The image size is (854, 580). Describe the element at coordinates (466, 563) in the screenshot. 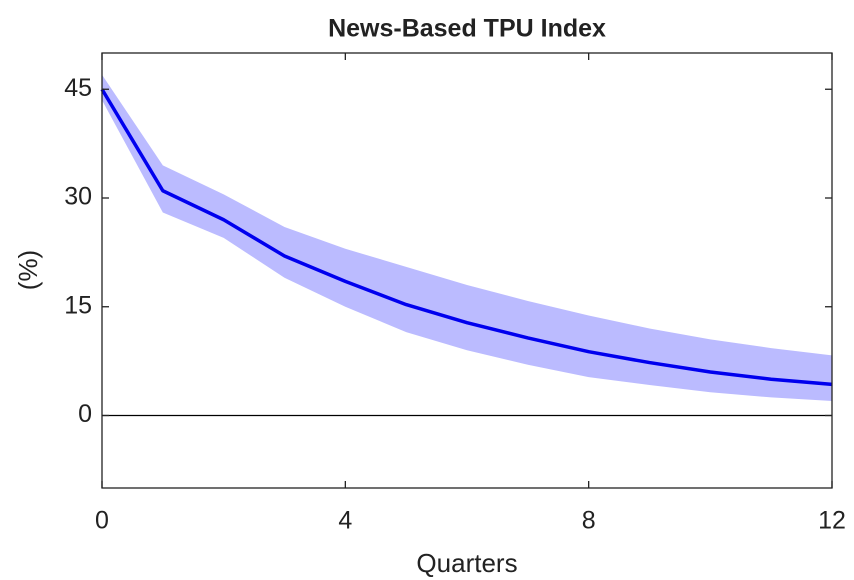

I see `x-axis-label: Quarters` at that location.